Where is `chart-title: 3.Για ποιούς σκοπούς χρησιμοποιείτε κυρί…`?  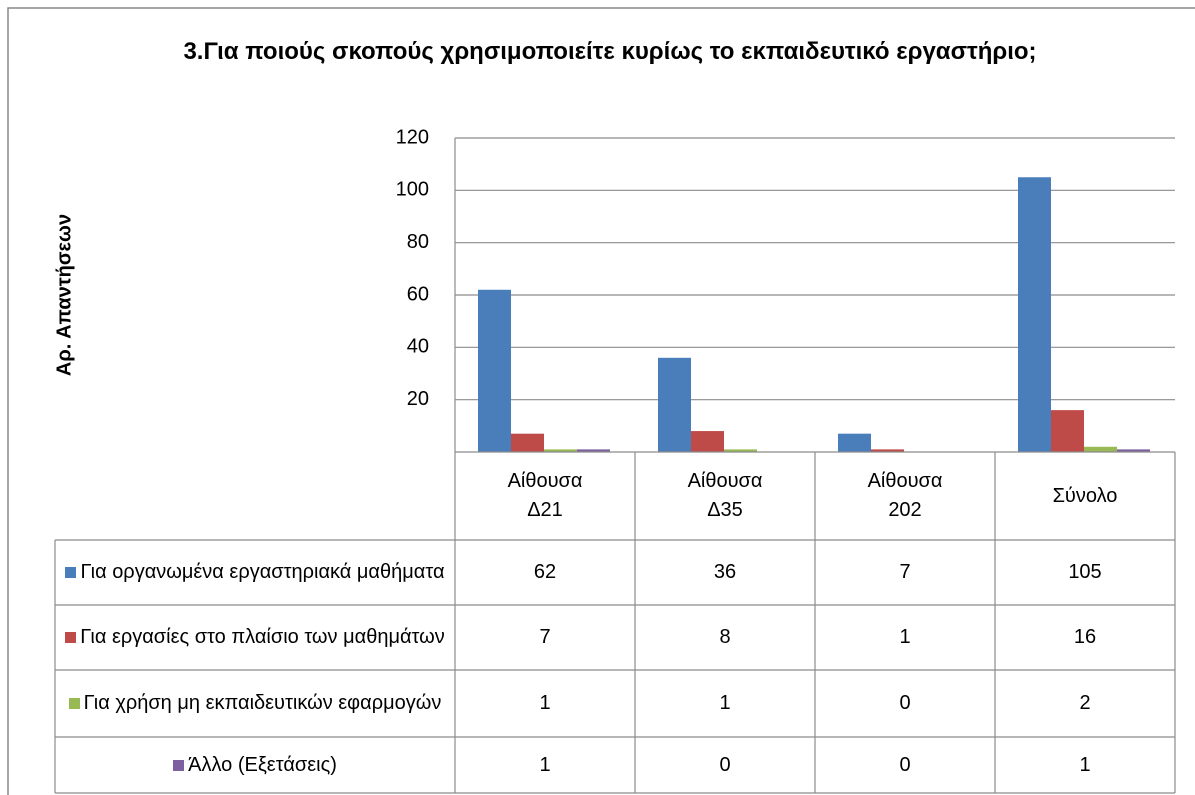
chart-title: 3.Για ποιούς σκοπούς χρησιμοποιείτε κυρί… is located at coordinates (610, 51).